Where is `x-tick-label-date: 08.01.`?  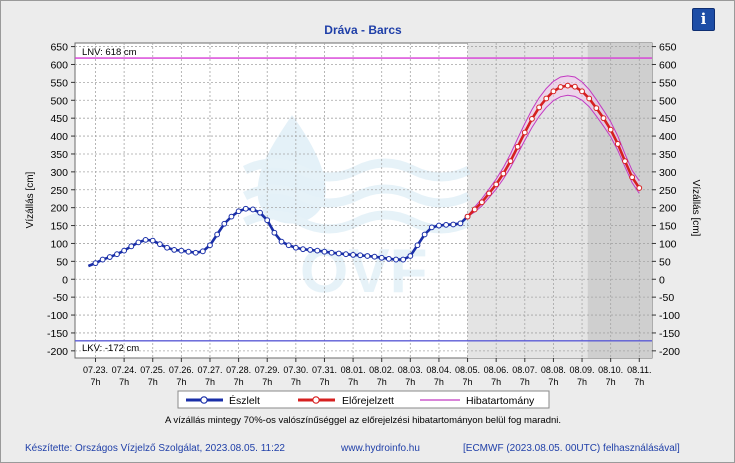
x-tick-label-date: 08.01. is located at coordinates (353, 370).